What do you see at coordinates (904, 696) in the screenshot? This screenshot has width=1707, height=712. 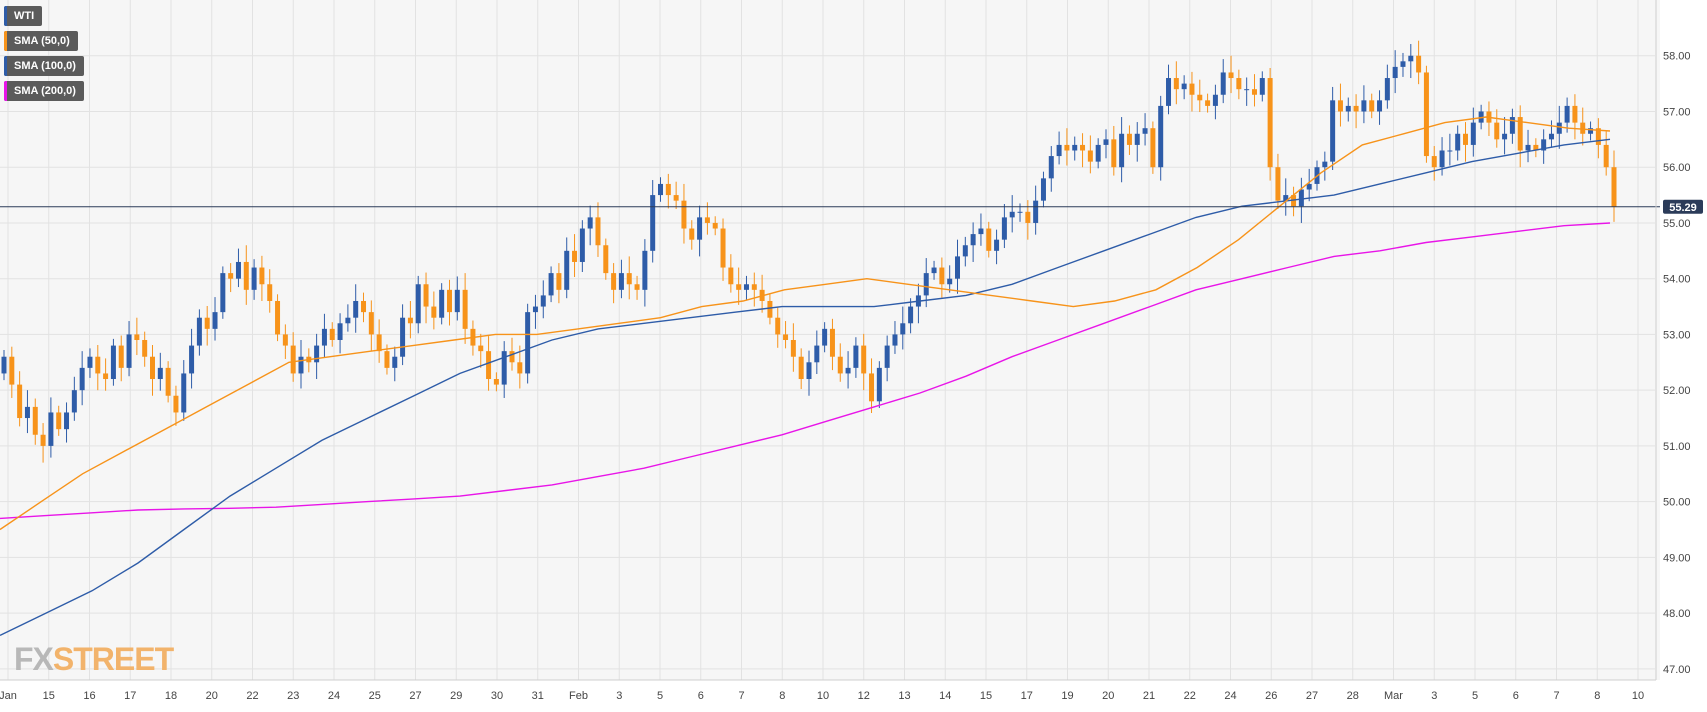 I see `x-tick-label: 13` at bounding box center [904, 696].